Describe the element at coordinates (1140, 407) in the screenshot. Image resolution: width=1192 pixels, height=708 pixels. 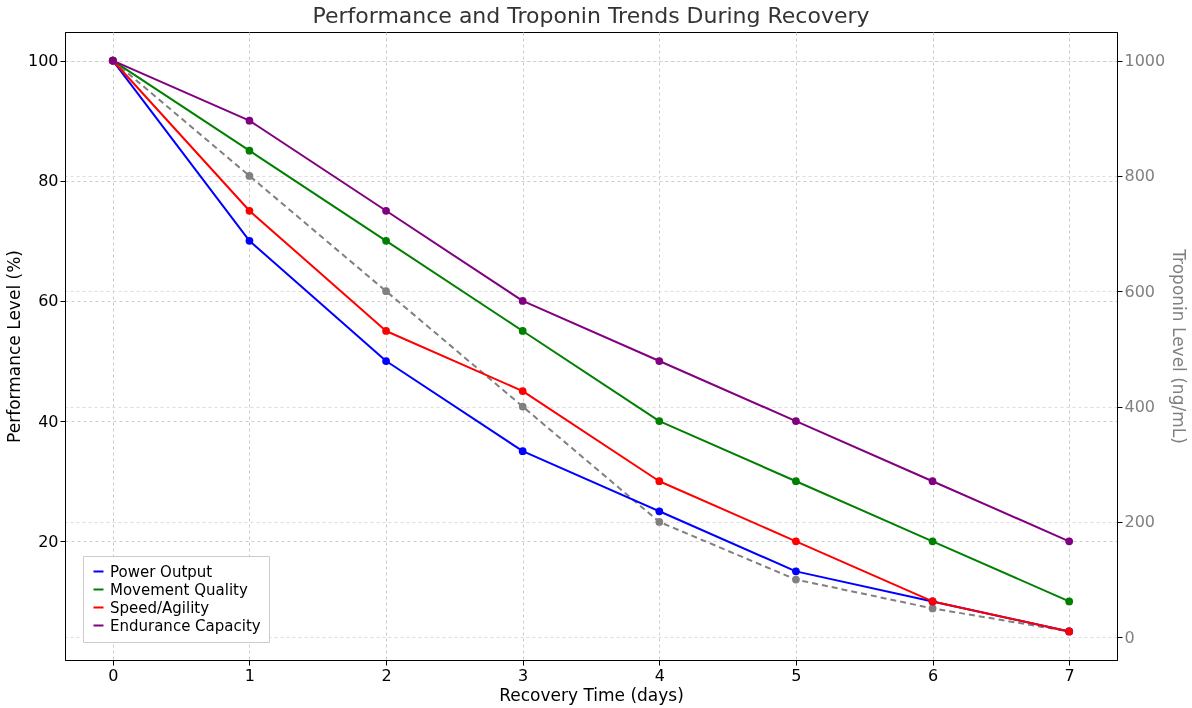
I see `y2-tick-label: 400` at that location.